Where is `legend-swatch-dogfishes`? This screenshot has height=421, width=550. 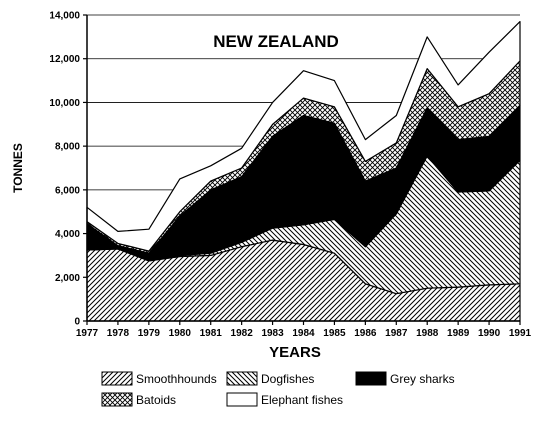
legend-swatch-dogfishes is located at coordinates (242, 378).